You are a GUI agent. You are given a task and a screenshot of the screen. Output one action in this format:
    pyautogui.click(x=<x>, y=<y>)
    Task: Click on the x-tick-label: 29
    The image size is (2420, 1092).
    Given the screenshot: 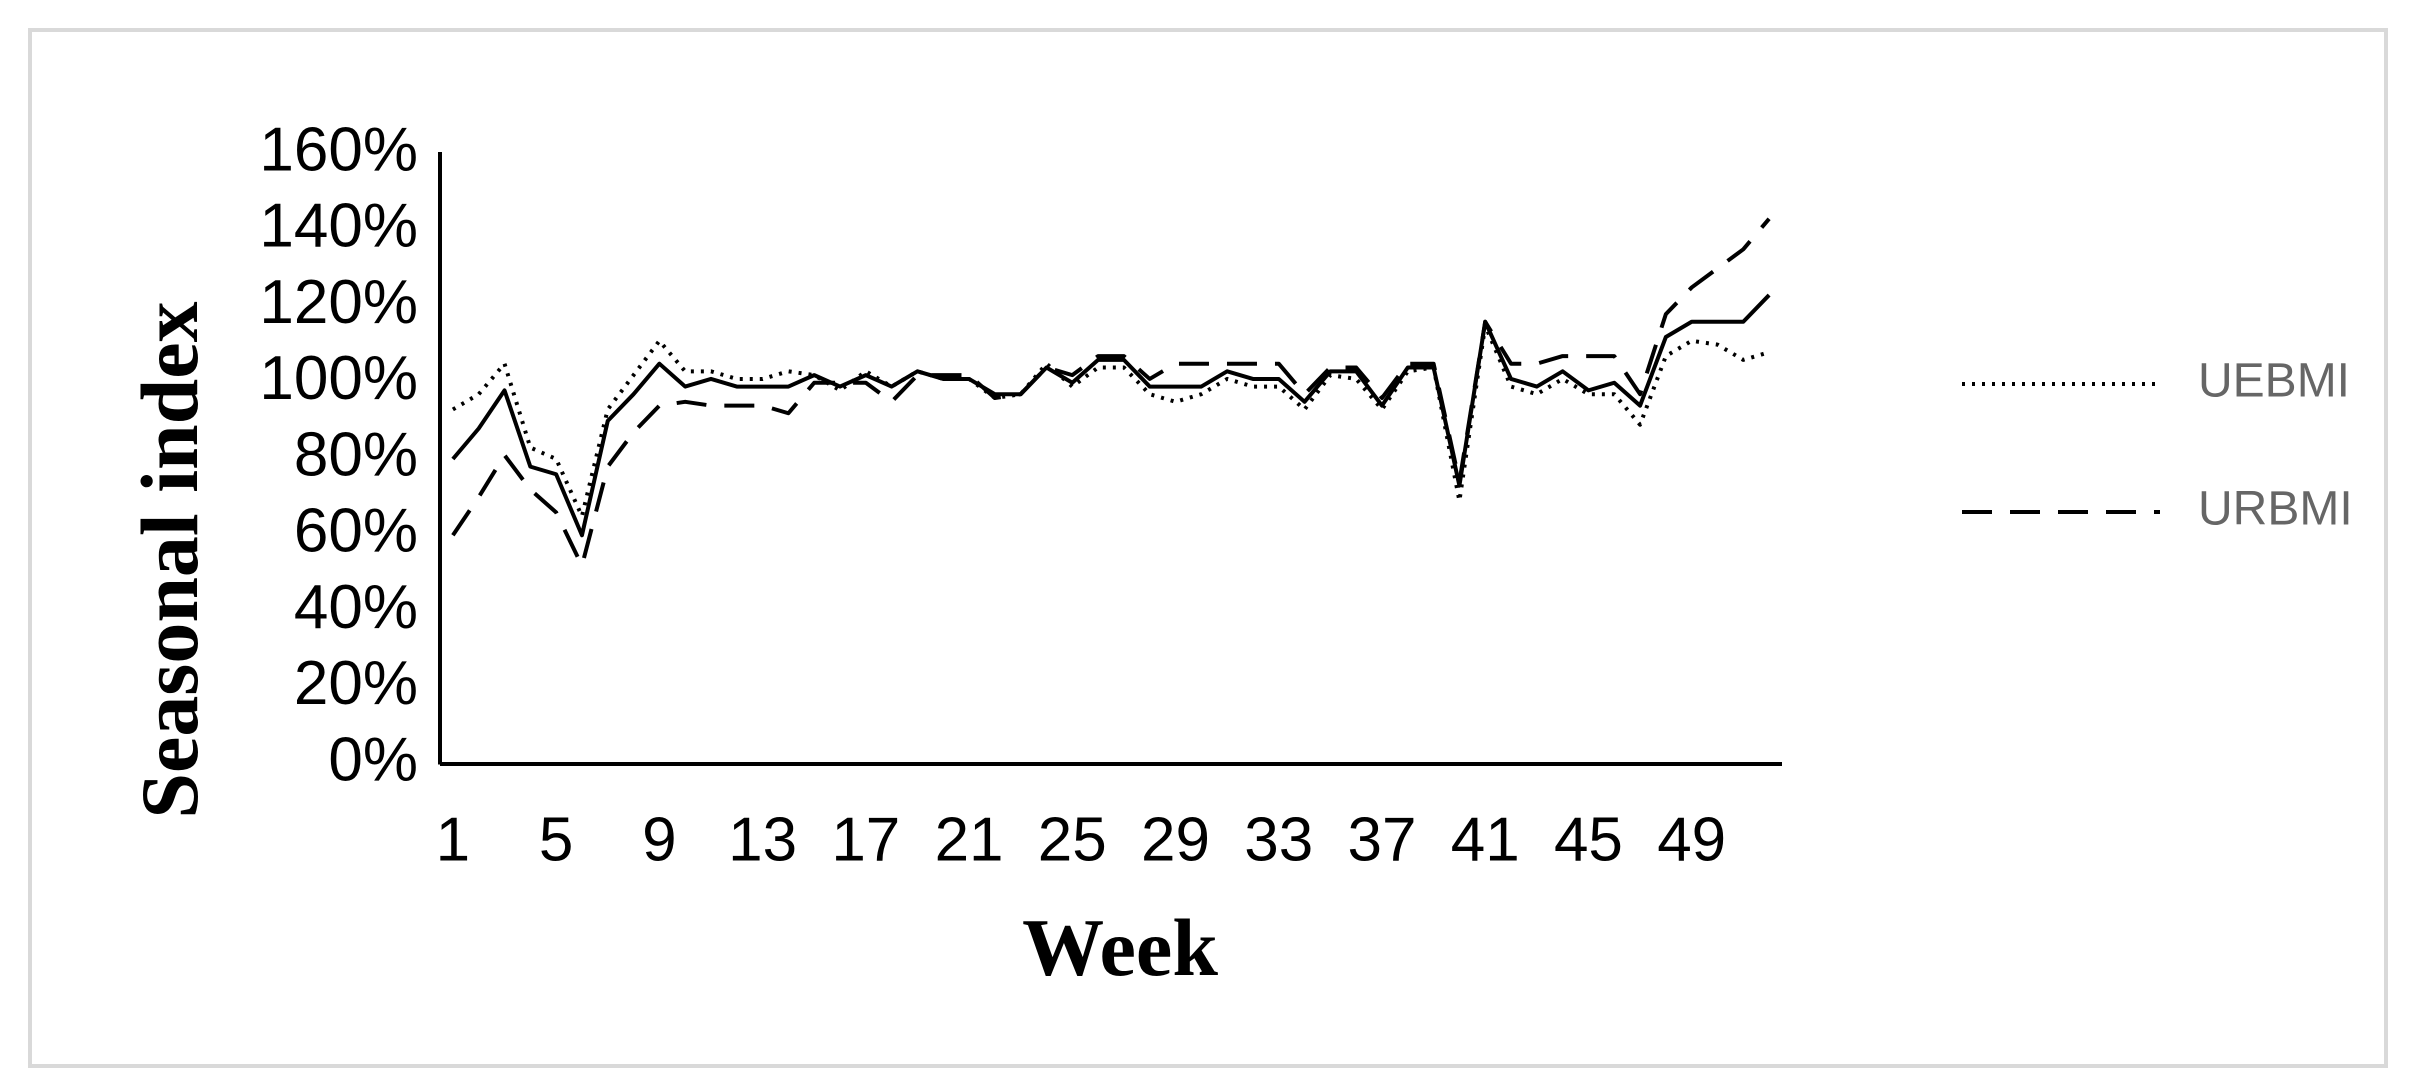 What is the action you would take?
    pyautogui.click(x=1175, y=839)
    